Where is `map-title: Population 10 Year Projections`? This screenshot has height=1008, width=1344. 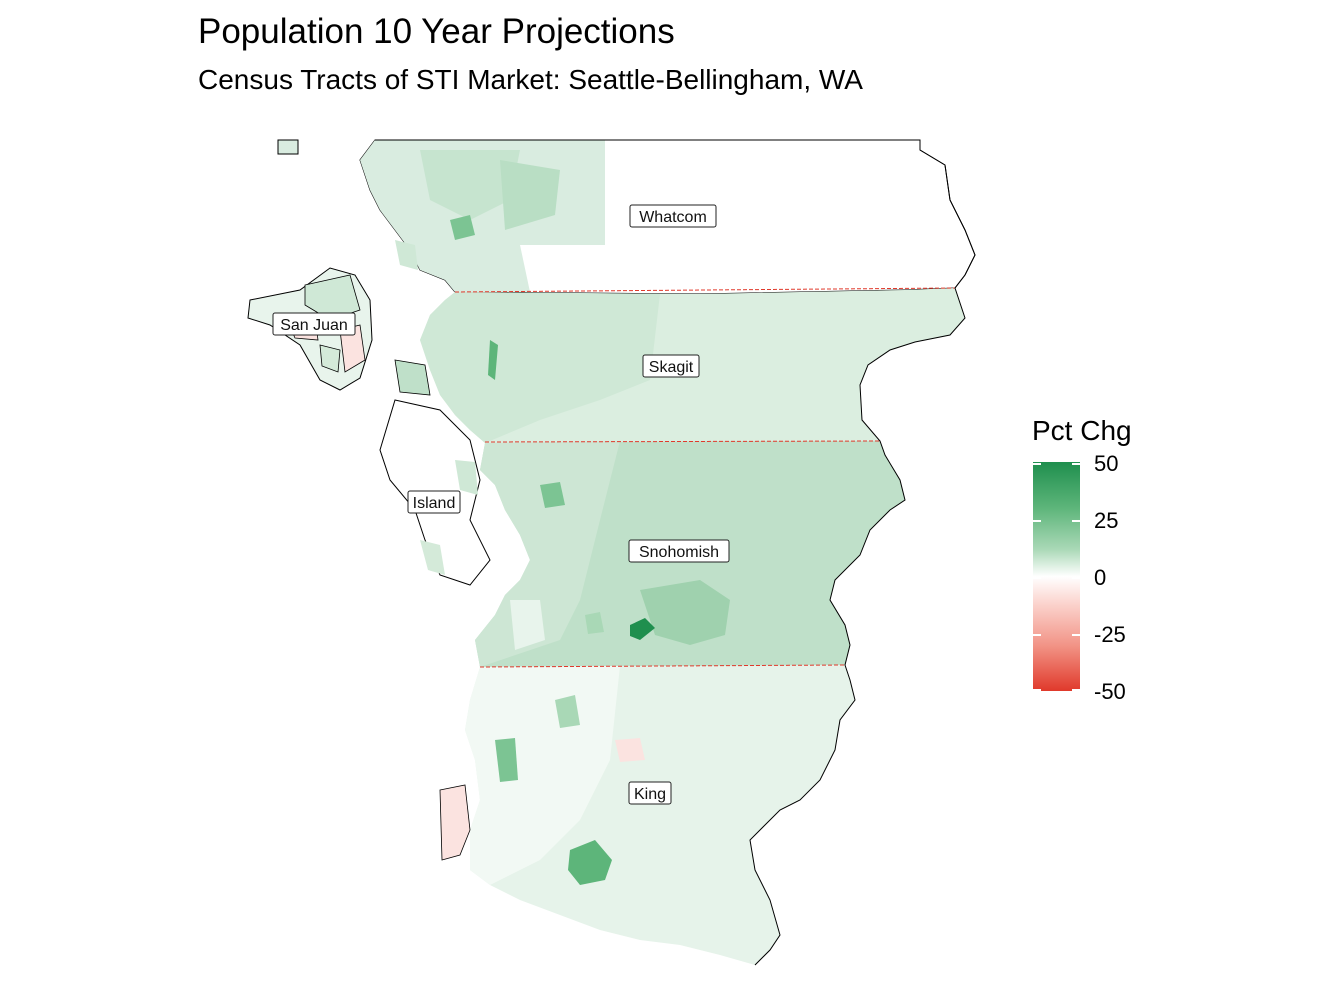
map-title: Population 10 Year Projections is located at coordinates (436, 31).